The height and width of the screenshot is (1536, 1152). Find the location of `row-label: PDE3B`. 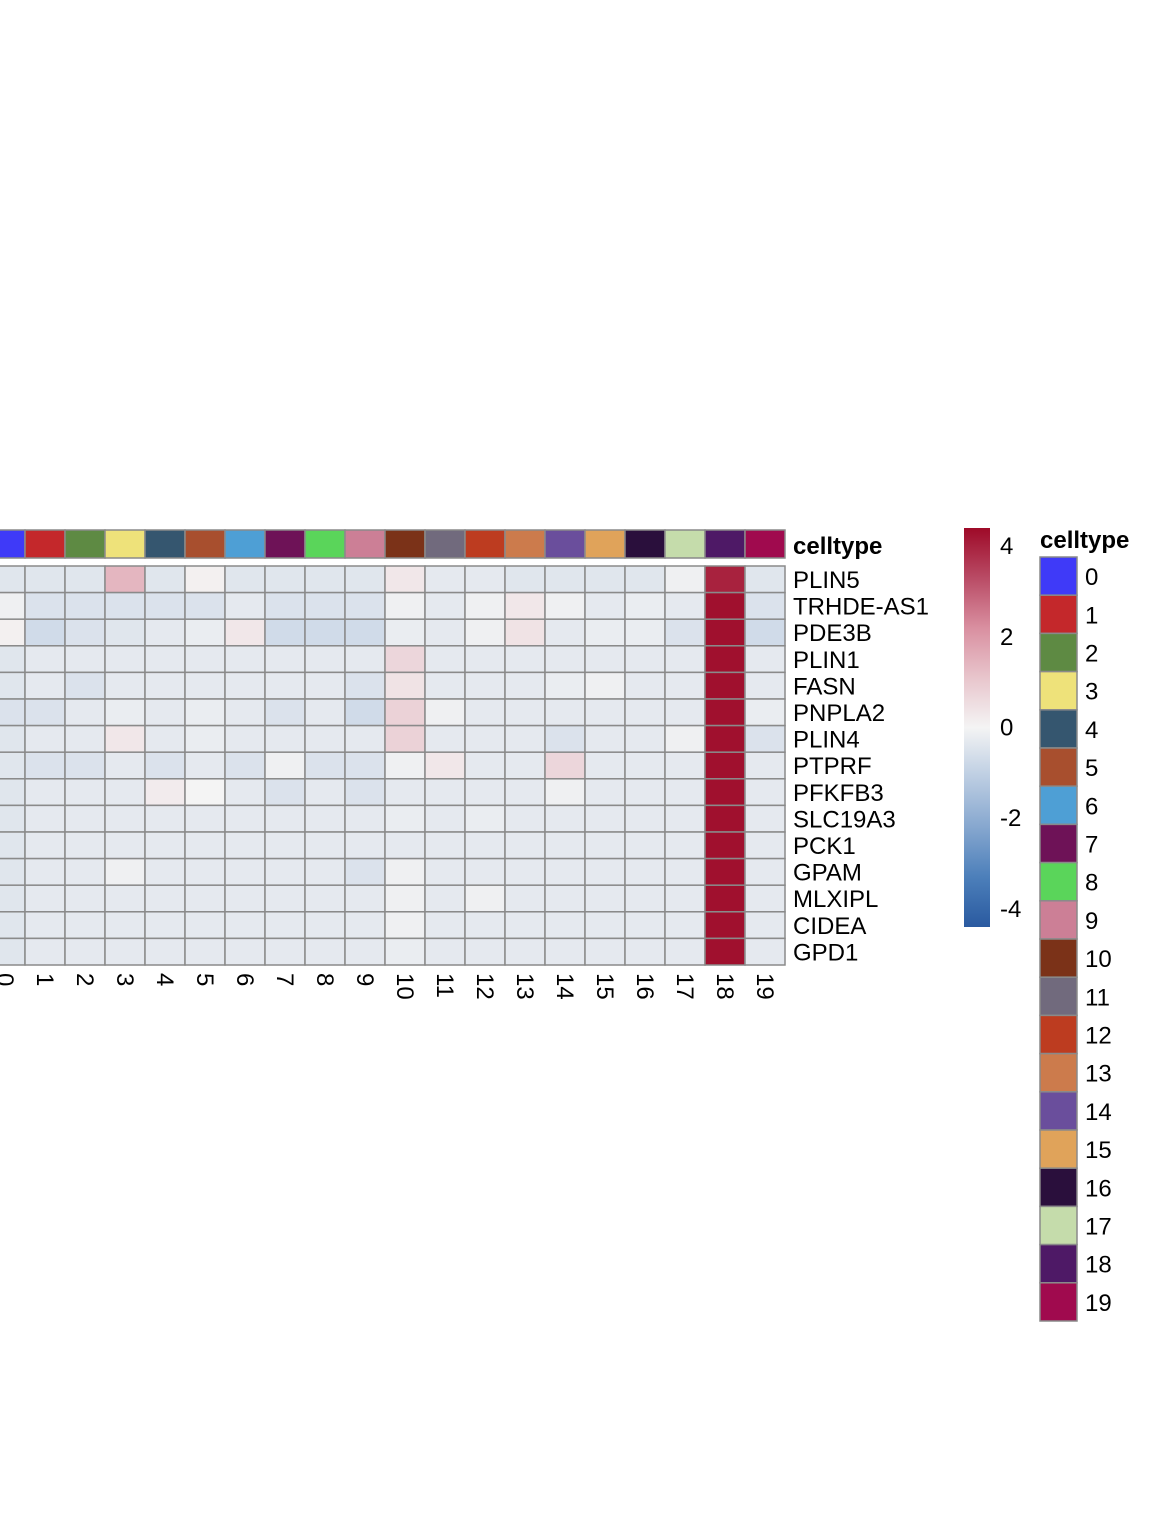

row-label: PDE3B is located at coordinates (832, 633).